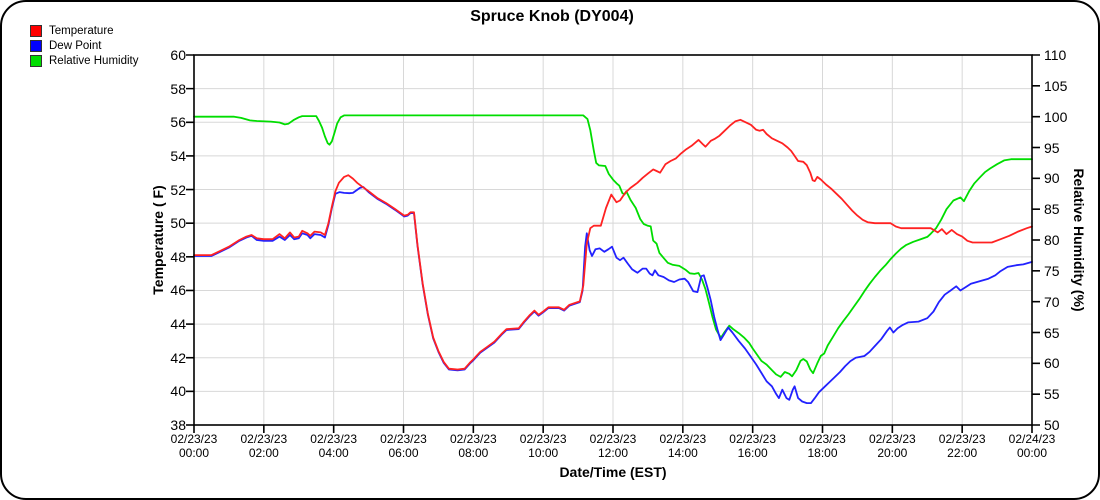  I want to click on left-axis-tick-label: 42, so click(178, 357).